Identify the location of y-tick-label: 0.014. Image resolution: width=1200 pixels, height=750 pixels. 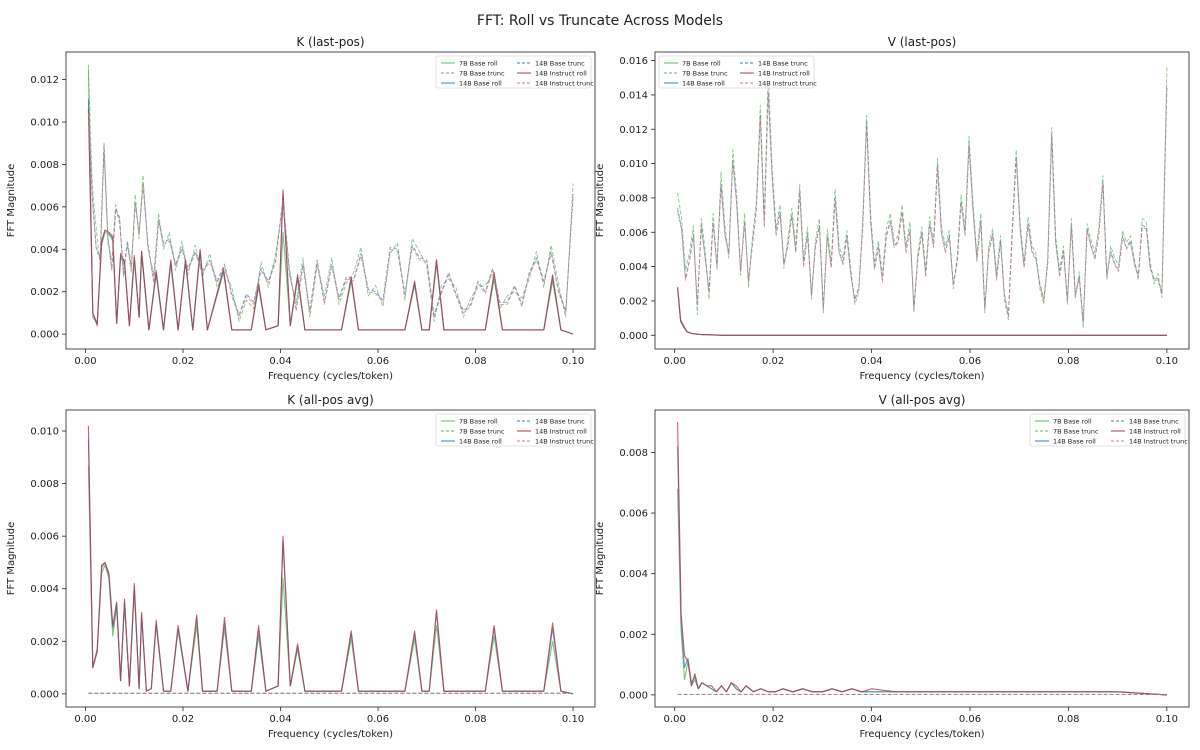
(633, 95).